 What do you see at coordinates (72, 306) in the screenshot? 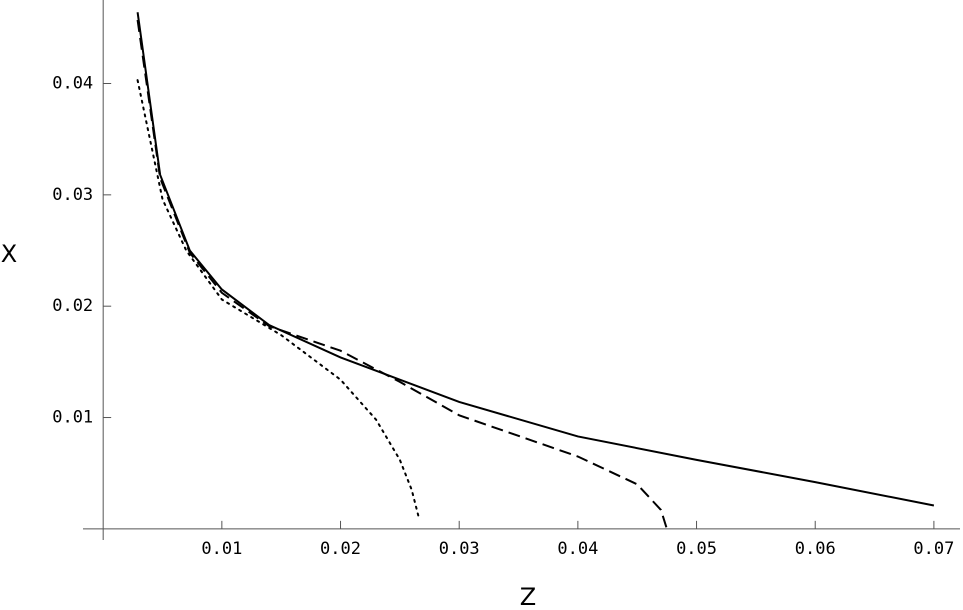
I see `y-tick-label: 0.02` at bounding box center [72, 306].